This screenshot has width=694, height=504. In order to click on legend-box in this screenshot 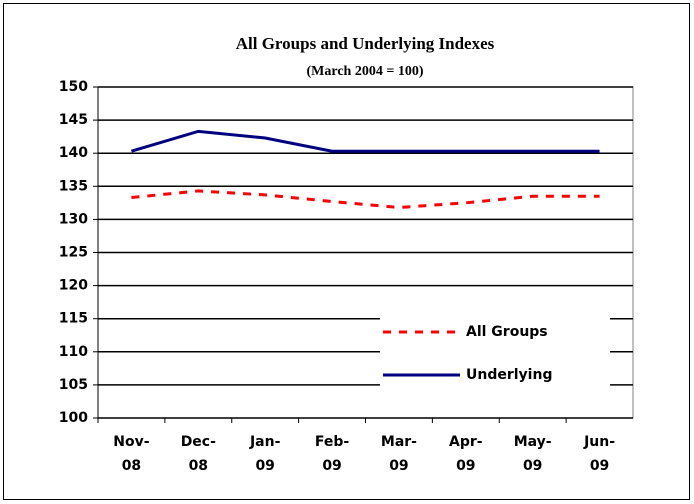, I will do `click(495, 354)`.